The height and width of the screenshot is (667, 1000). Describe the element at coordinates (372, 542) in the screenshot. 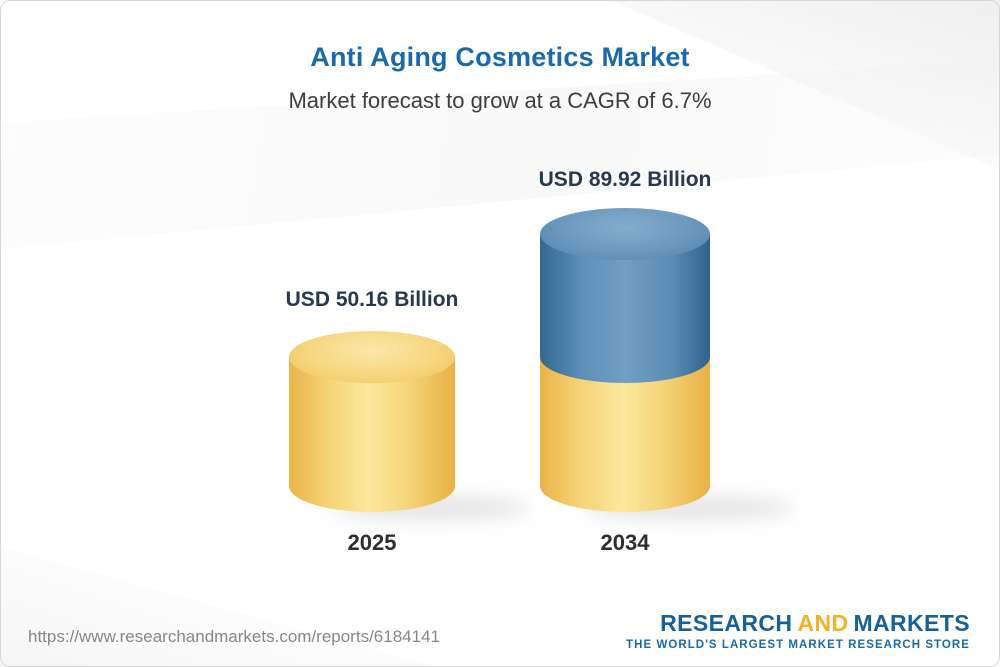

I see `category-label-2025: 2025` at that location.